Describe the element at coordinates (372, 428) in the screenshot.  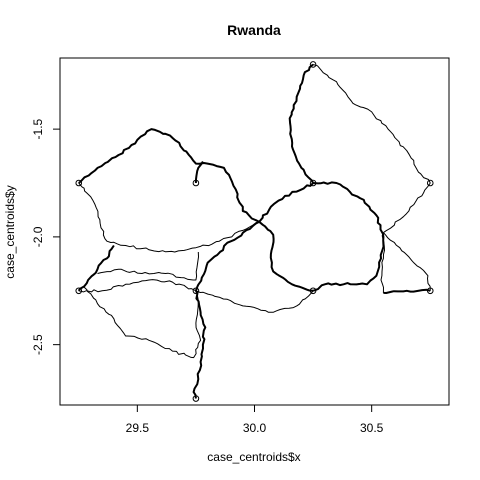
I see `x-tick-label-2: 30.5` at that location.